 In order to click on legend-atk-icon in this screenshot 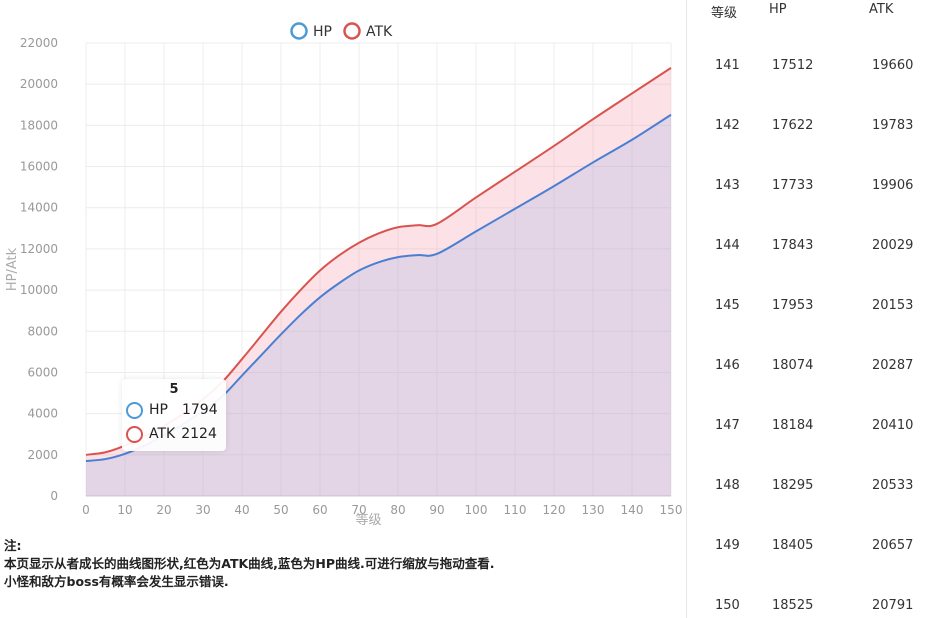, I will do `click(352, 31)`.